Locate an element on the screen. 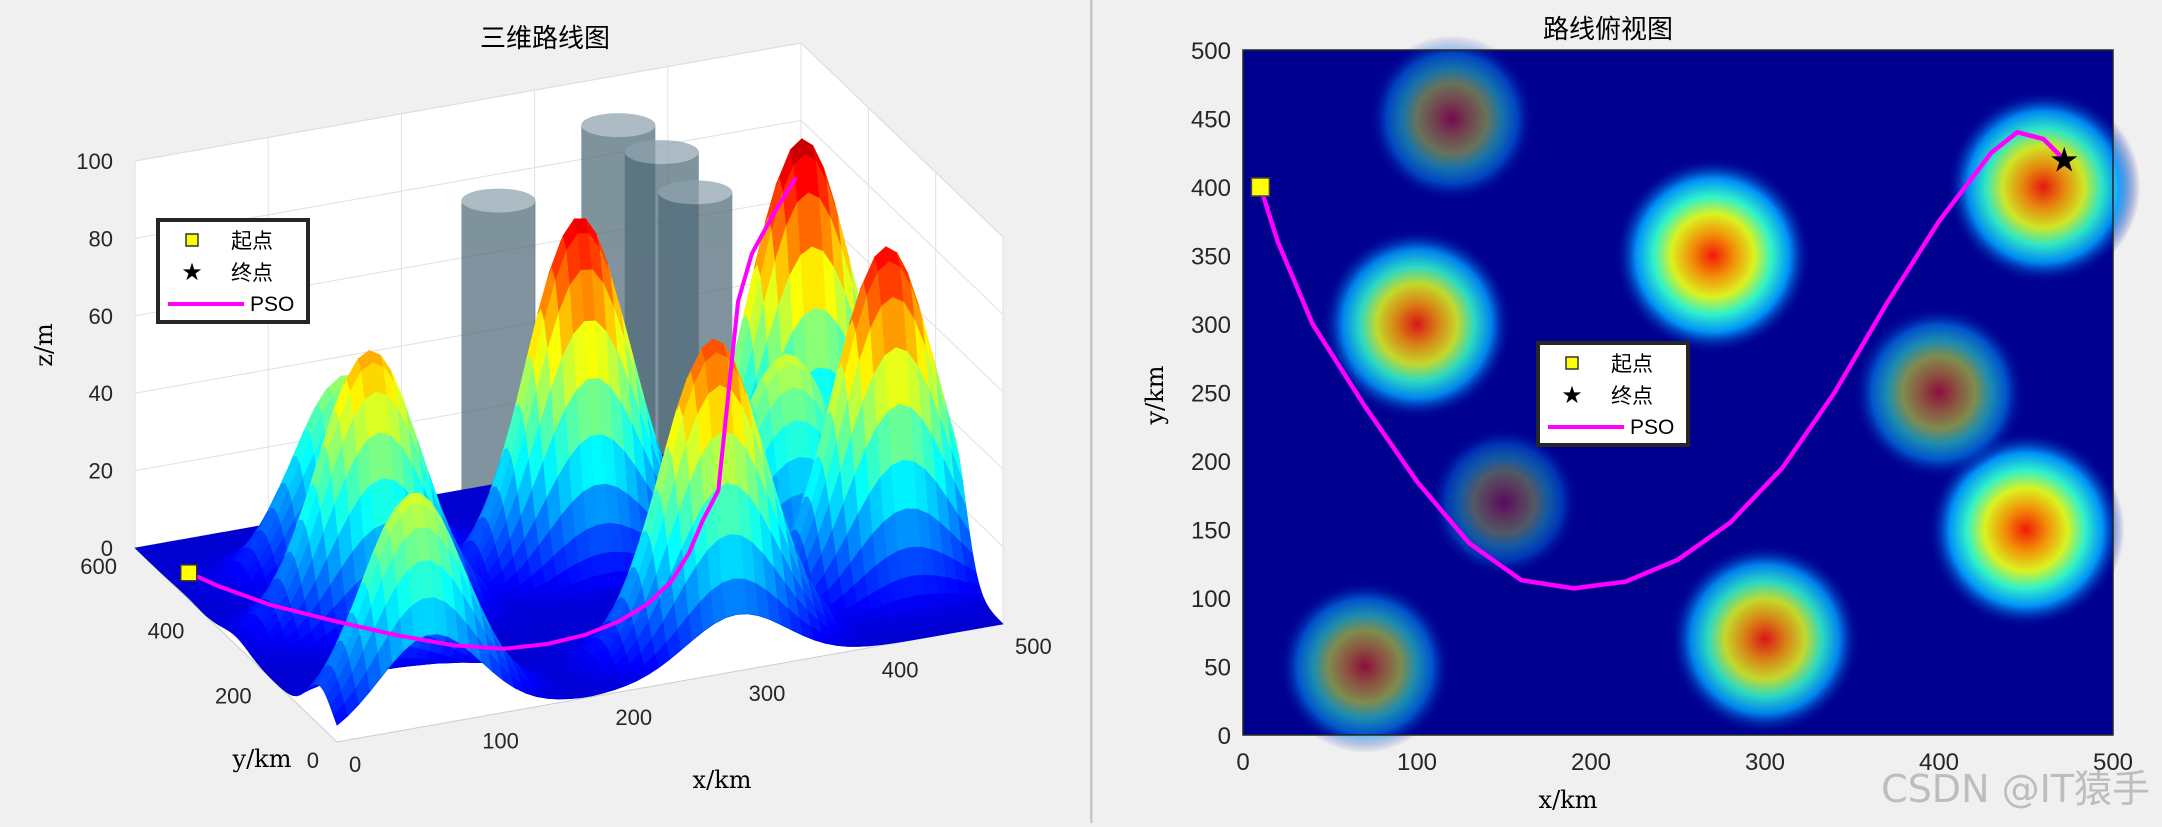 This screenshot has width=2162, height=827. ylabel-3d: y/km is located at coordinates (262, 759).